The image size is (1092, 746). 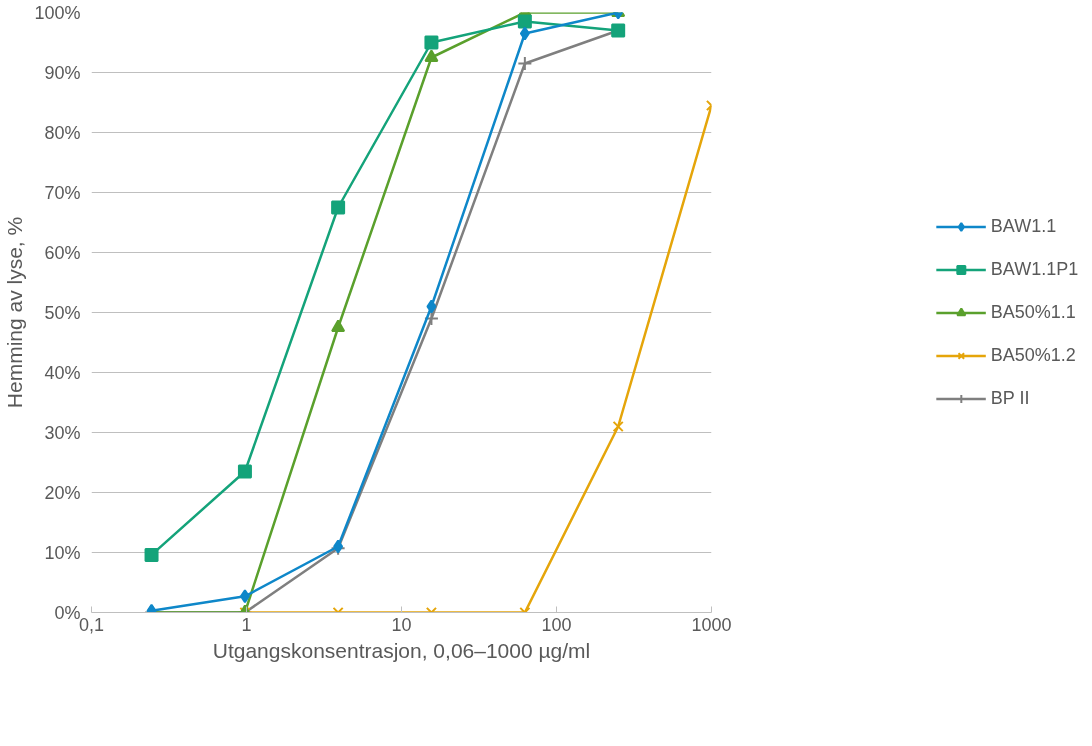 I want to click on legend-label: BA50%1.2, so click(x=1033, y=355).